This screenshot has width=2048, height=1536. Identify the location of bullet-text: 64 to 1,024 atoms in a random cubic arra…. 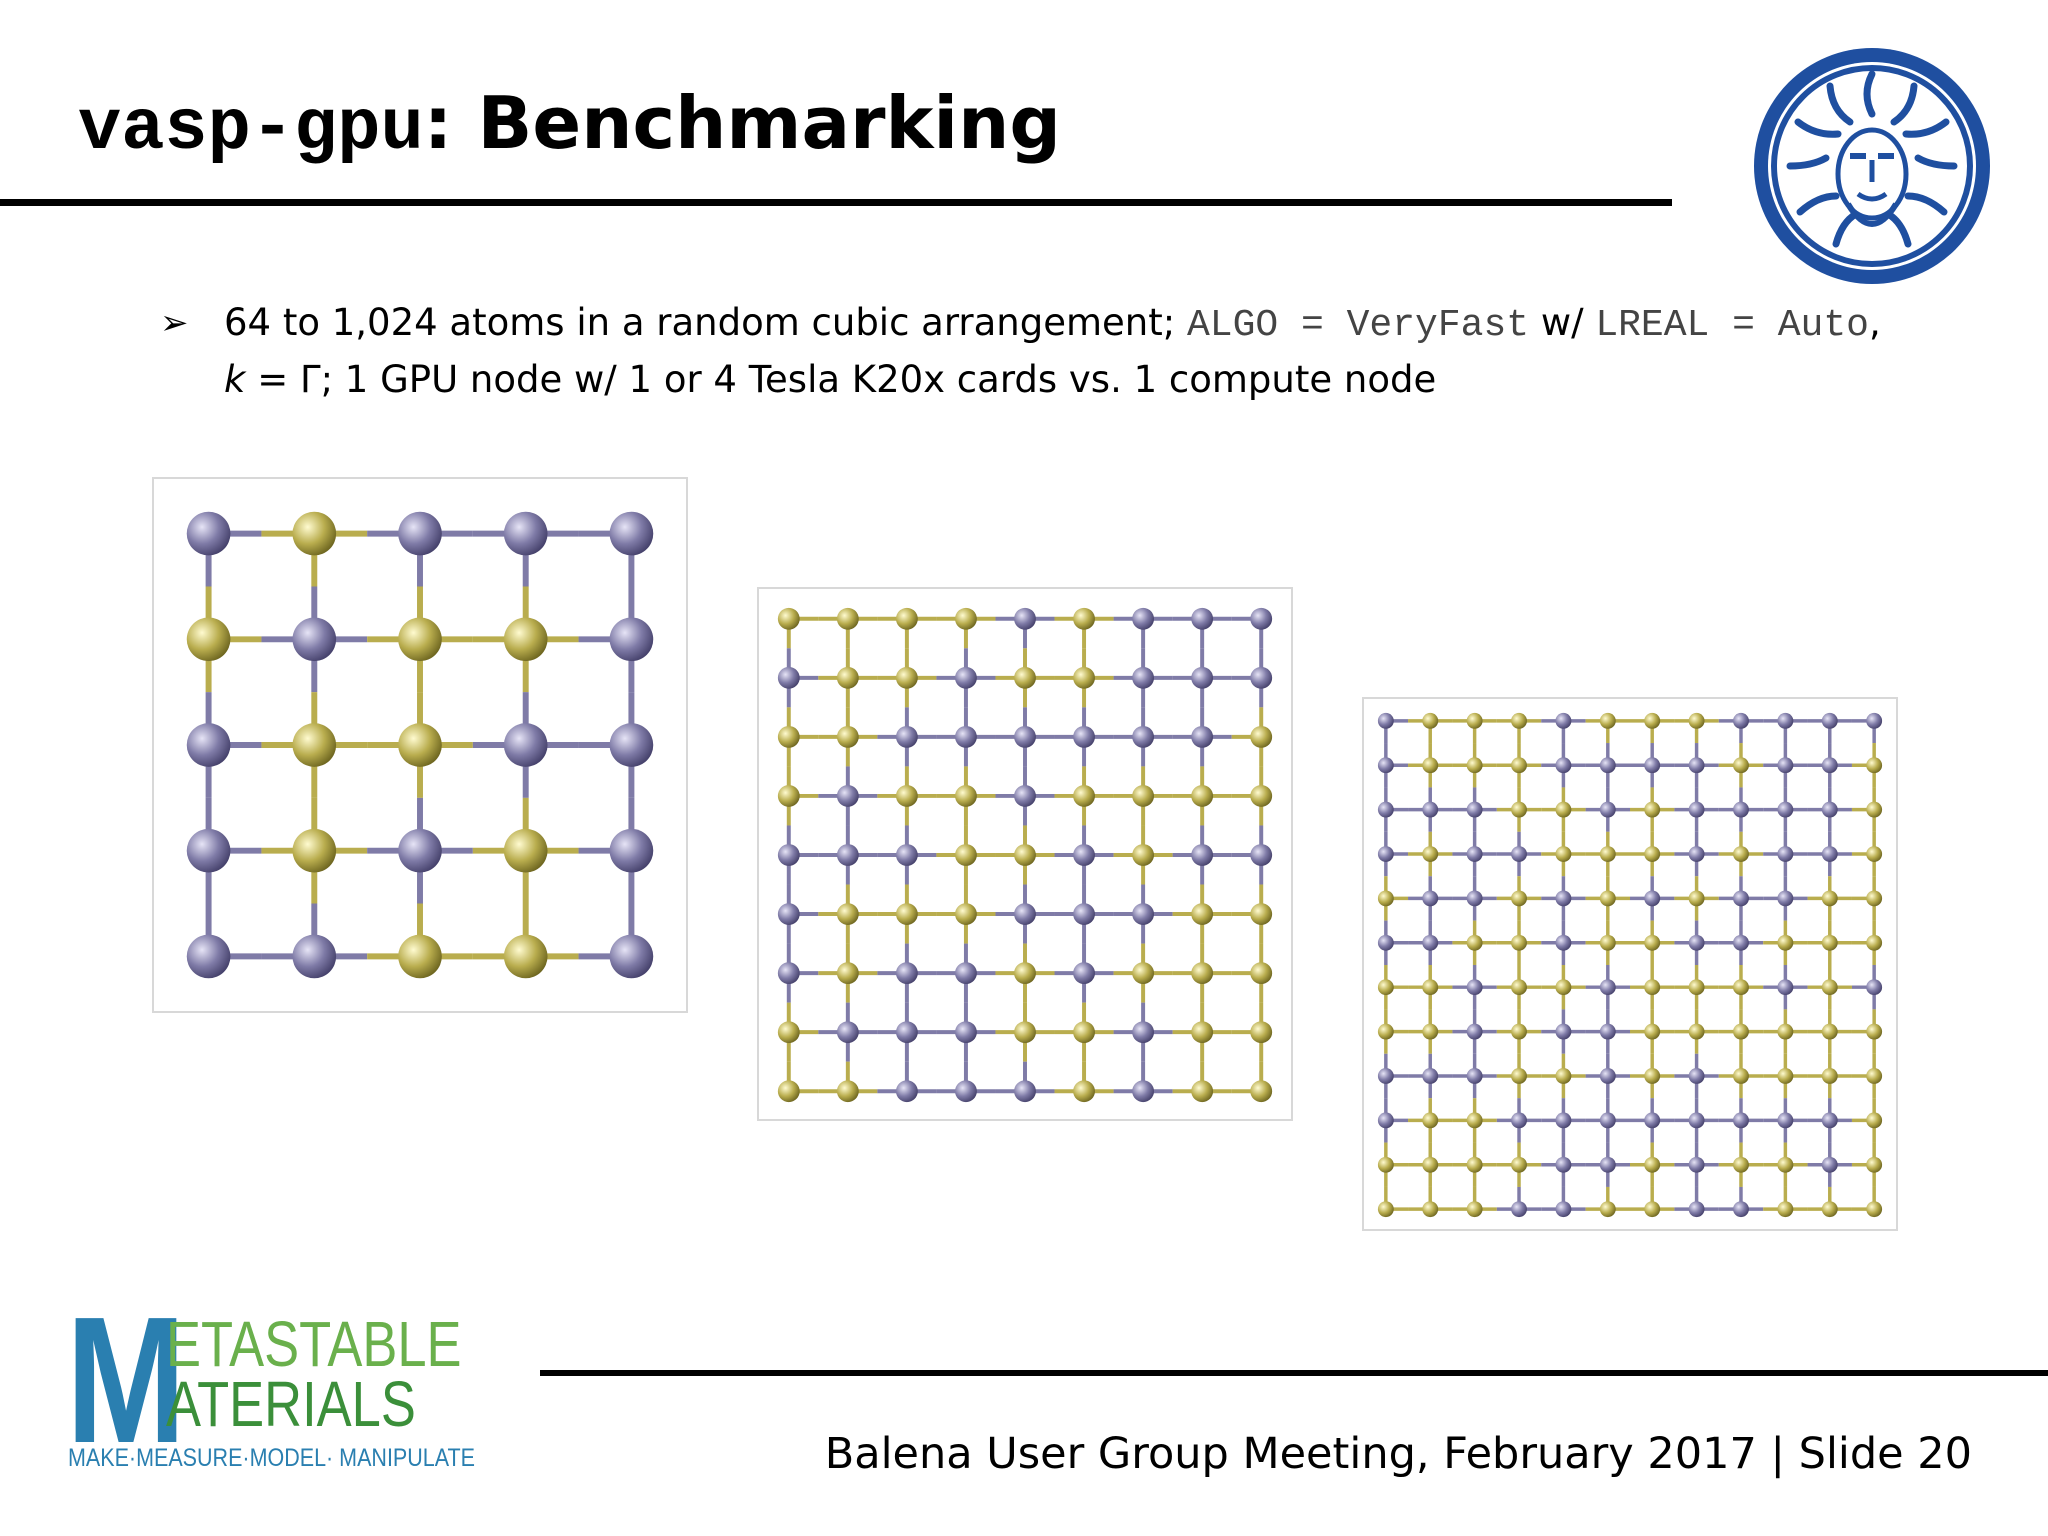
(1057, 351).